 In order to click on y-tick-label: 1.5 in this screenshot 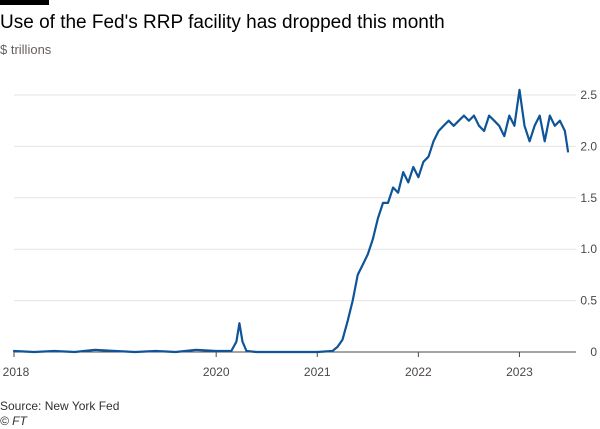, I will do `click(588, 198)`.